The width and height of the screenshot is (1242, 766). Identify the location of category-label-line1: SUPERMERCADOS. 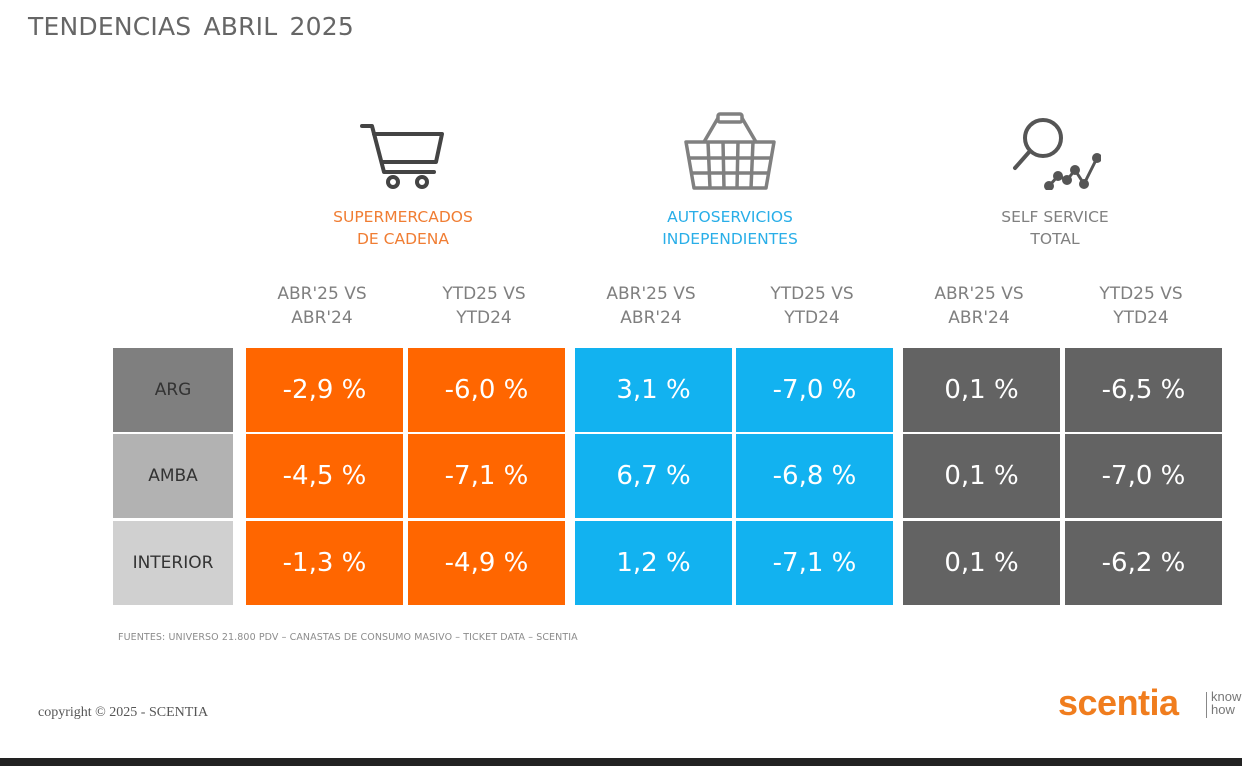
(403, 217).